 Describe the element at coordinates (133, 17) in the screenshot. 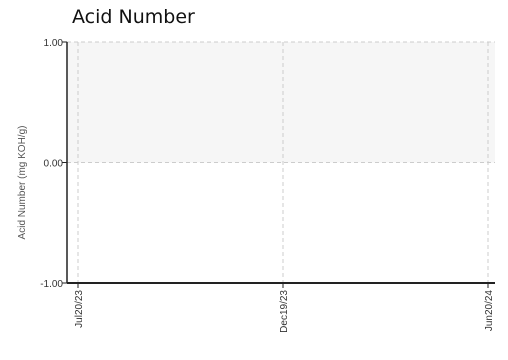

I see `chart-title: Acid Number` at that location.